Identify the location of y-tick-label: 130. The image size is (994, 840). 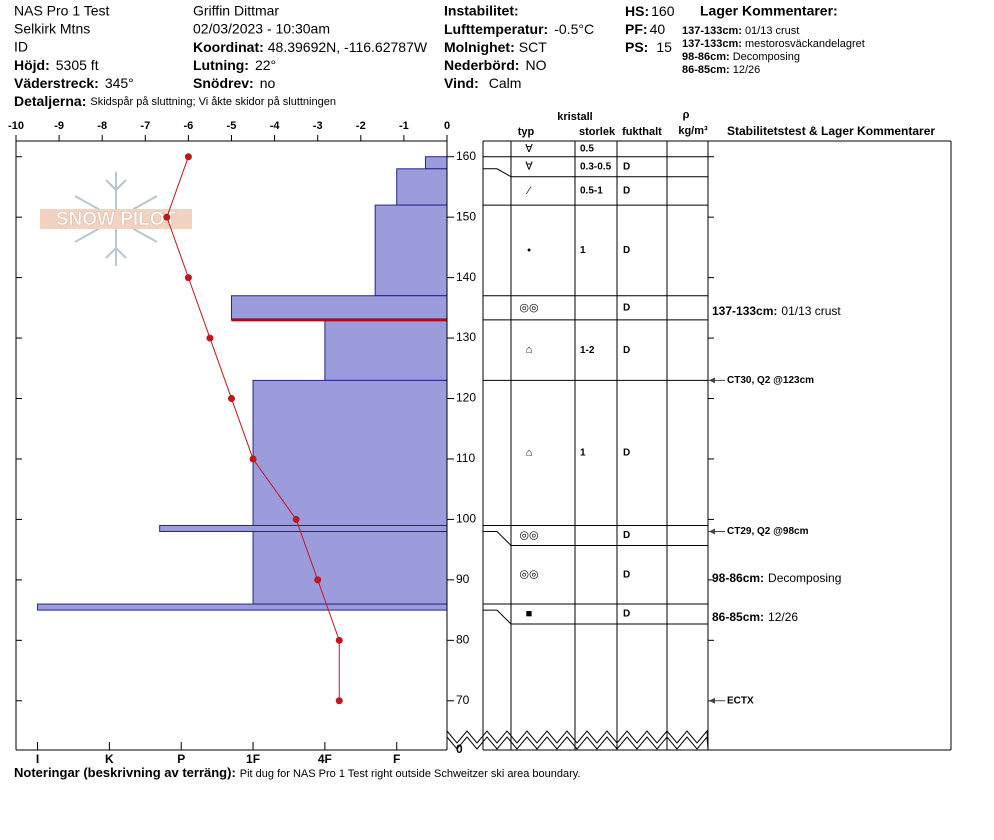
(466, 337).